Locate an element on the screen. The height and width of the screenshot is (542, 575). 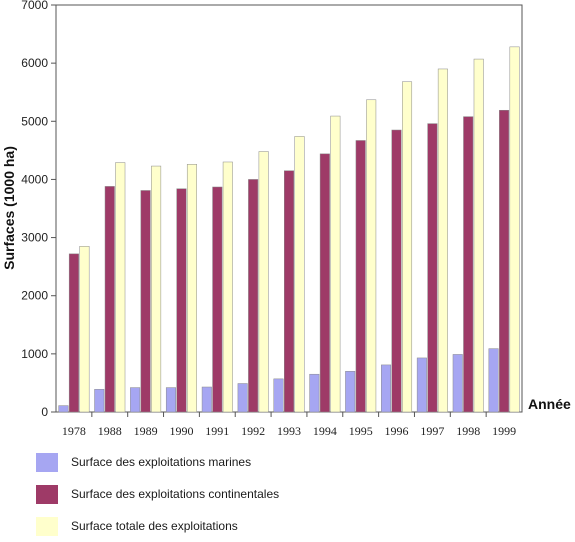
bar-continentales-1998 is located at coordinates (468, 264).